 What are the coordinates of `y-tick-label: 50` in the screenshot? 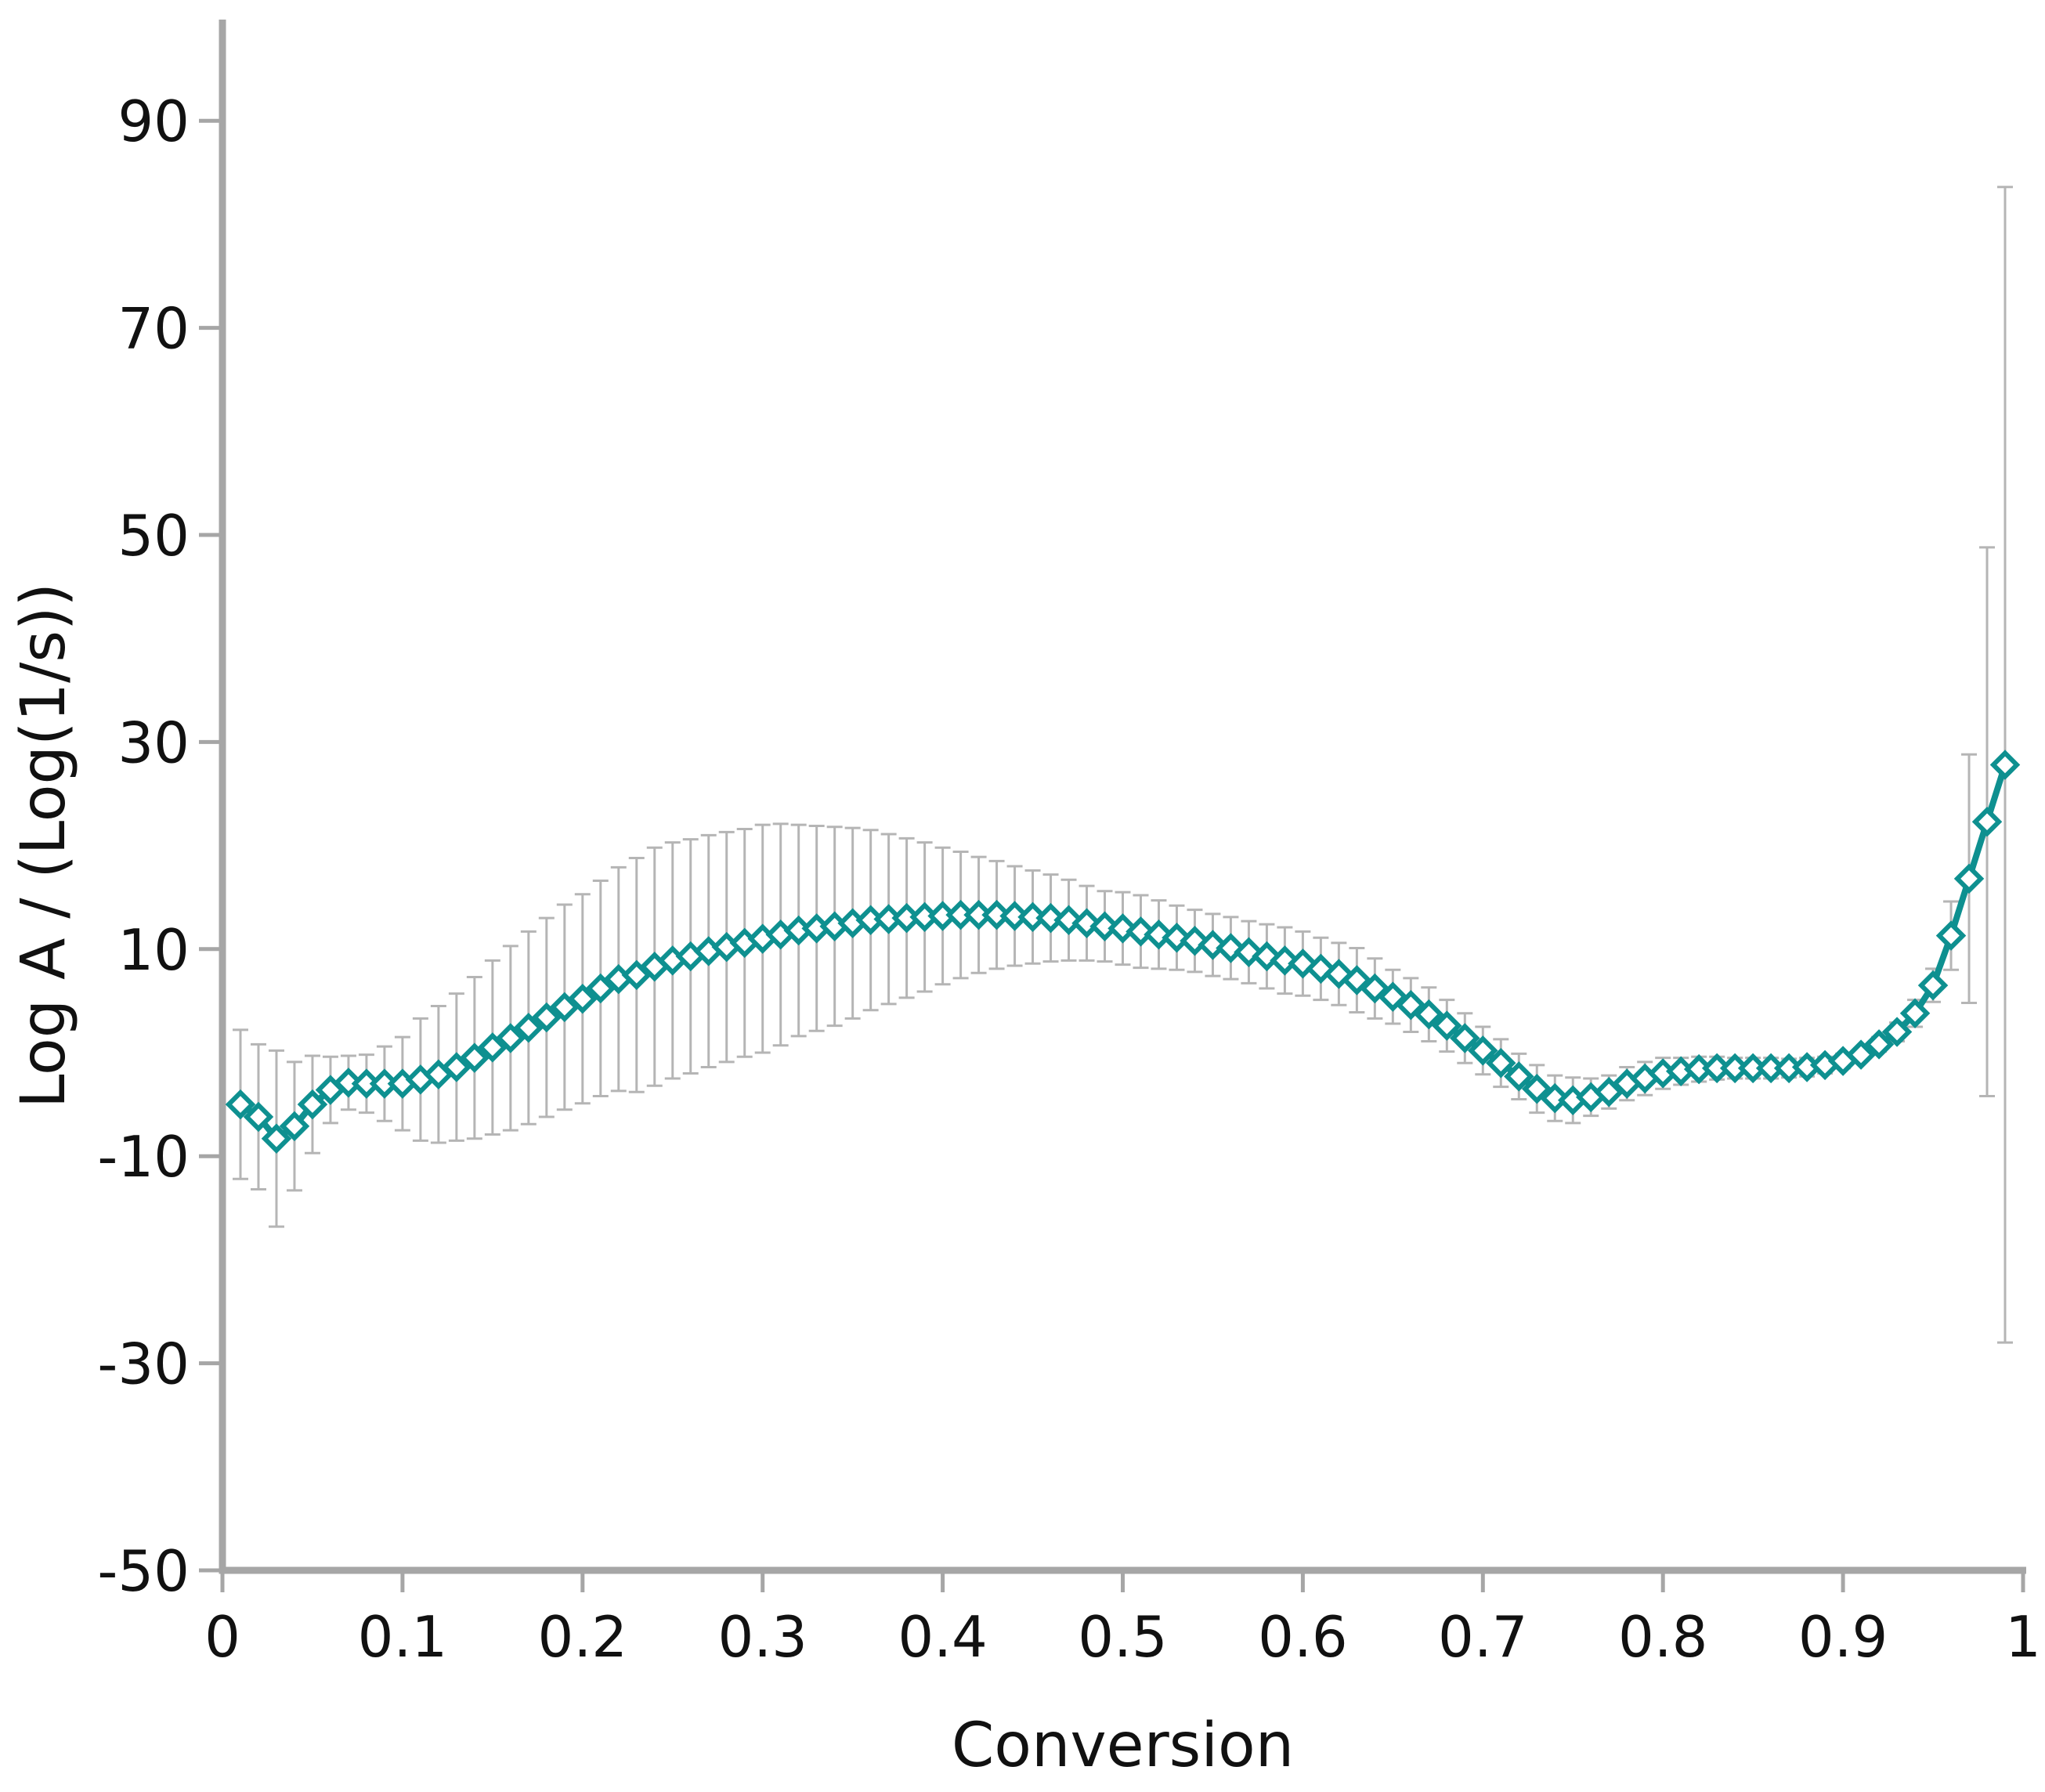 It's located at (153, 536).